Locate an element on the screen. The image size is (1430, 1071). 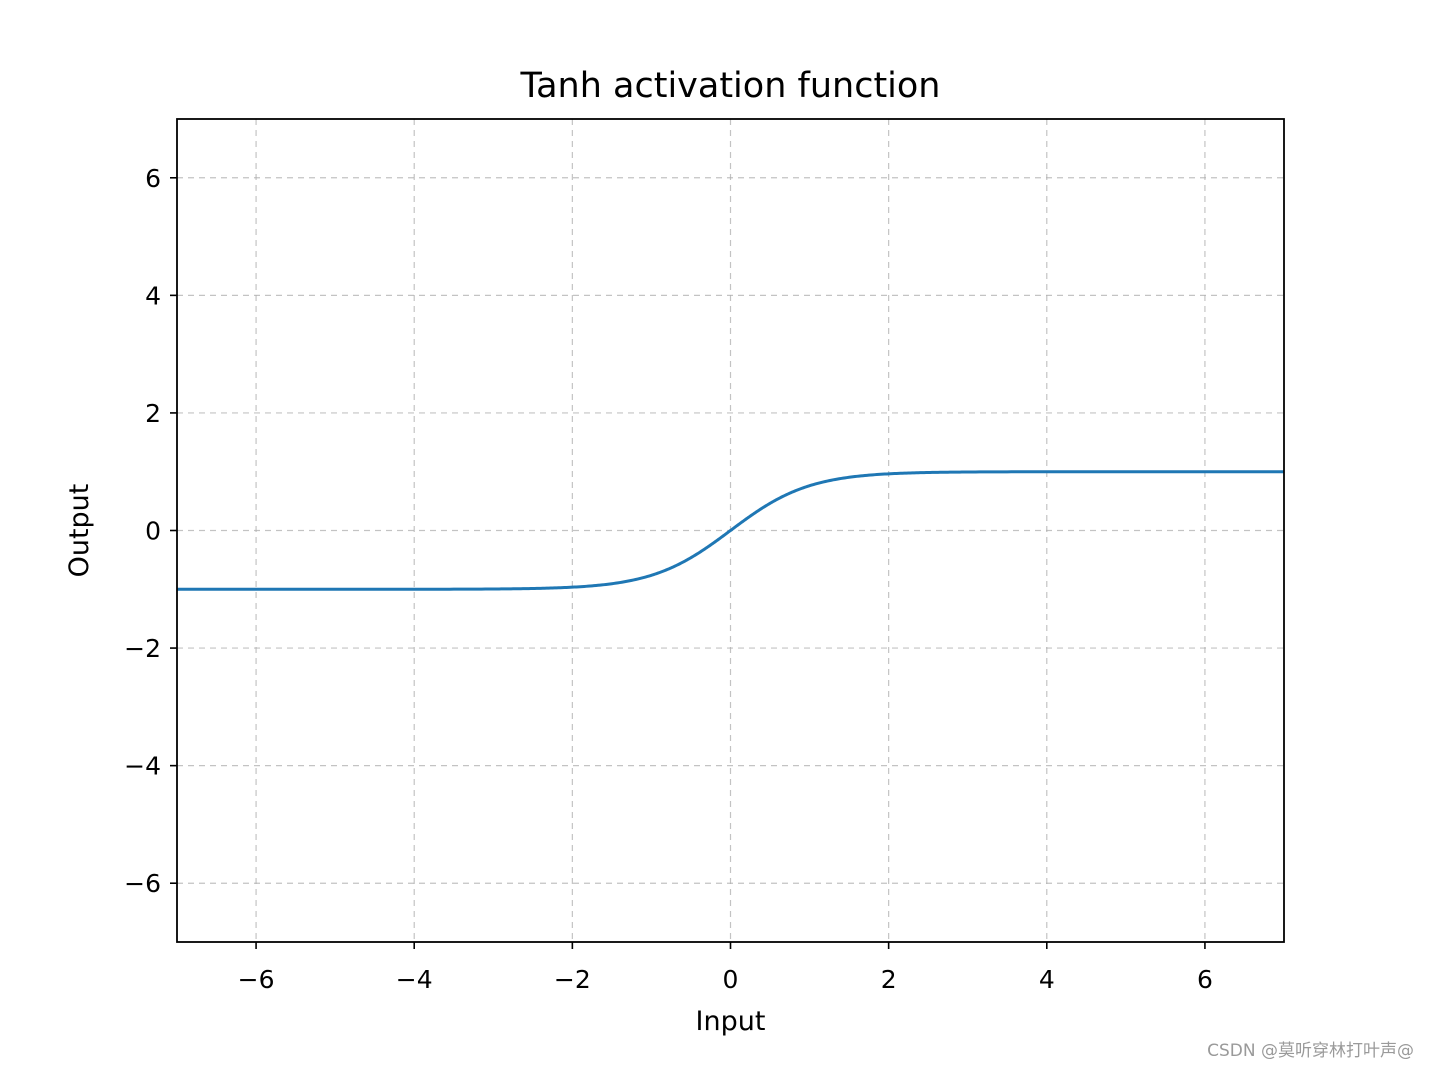
y-tick-label: 4 is located at coordinates (153, 295).